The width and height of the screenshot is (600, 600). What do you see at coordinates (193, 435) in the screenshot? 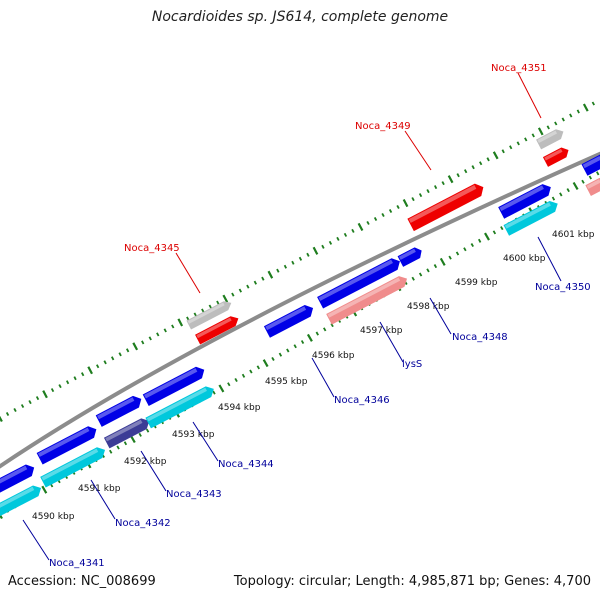
I see `kbp-label: 4593 kbp` at bounding box center [193, 435].